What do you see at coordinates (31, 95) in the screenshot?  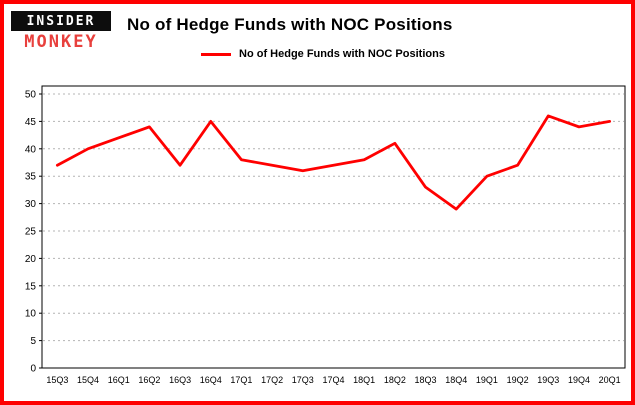 I see `svg-text: 50` at bounding box center [31, 95].